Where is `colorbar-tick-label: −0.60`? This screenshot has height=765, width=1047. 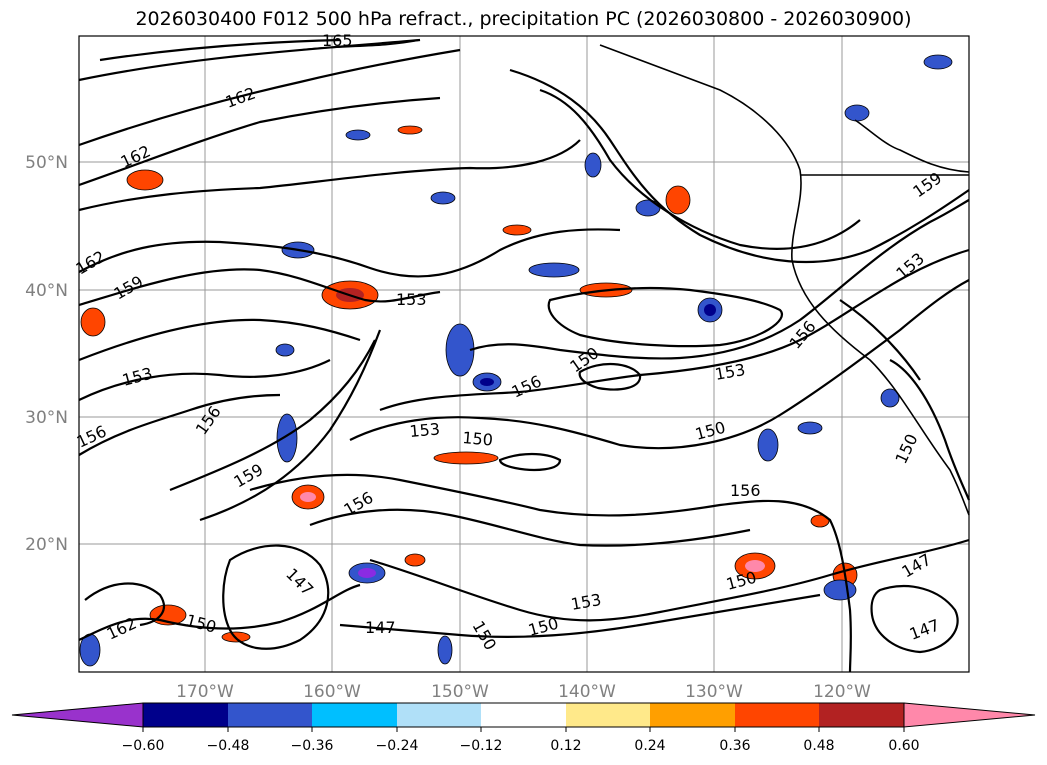
colorbar-tick-label: −0.60 is located at coordinates (143, 746).